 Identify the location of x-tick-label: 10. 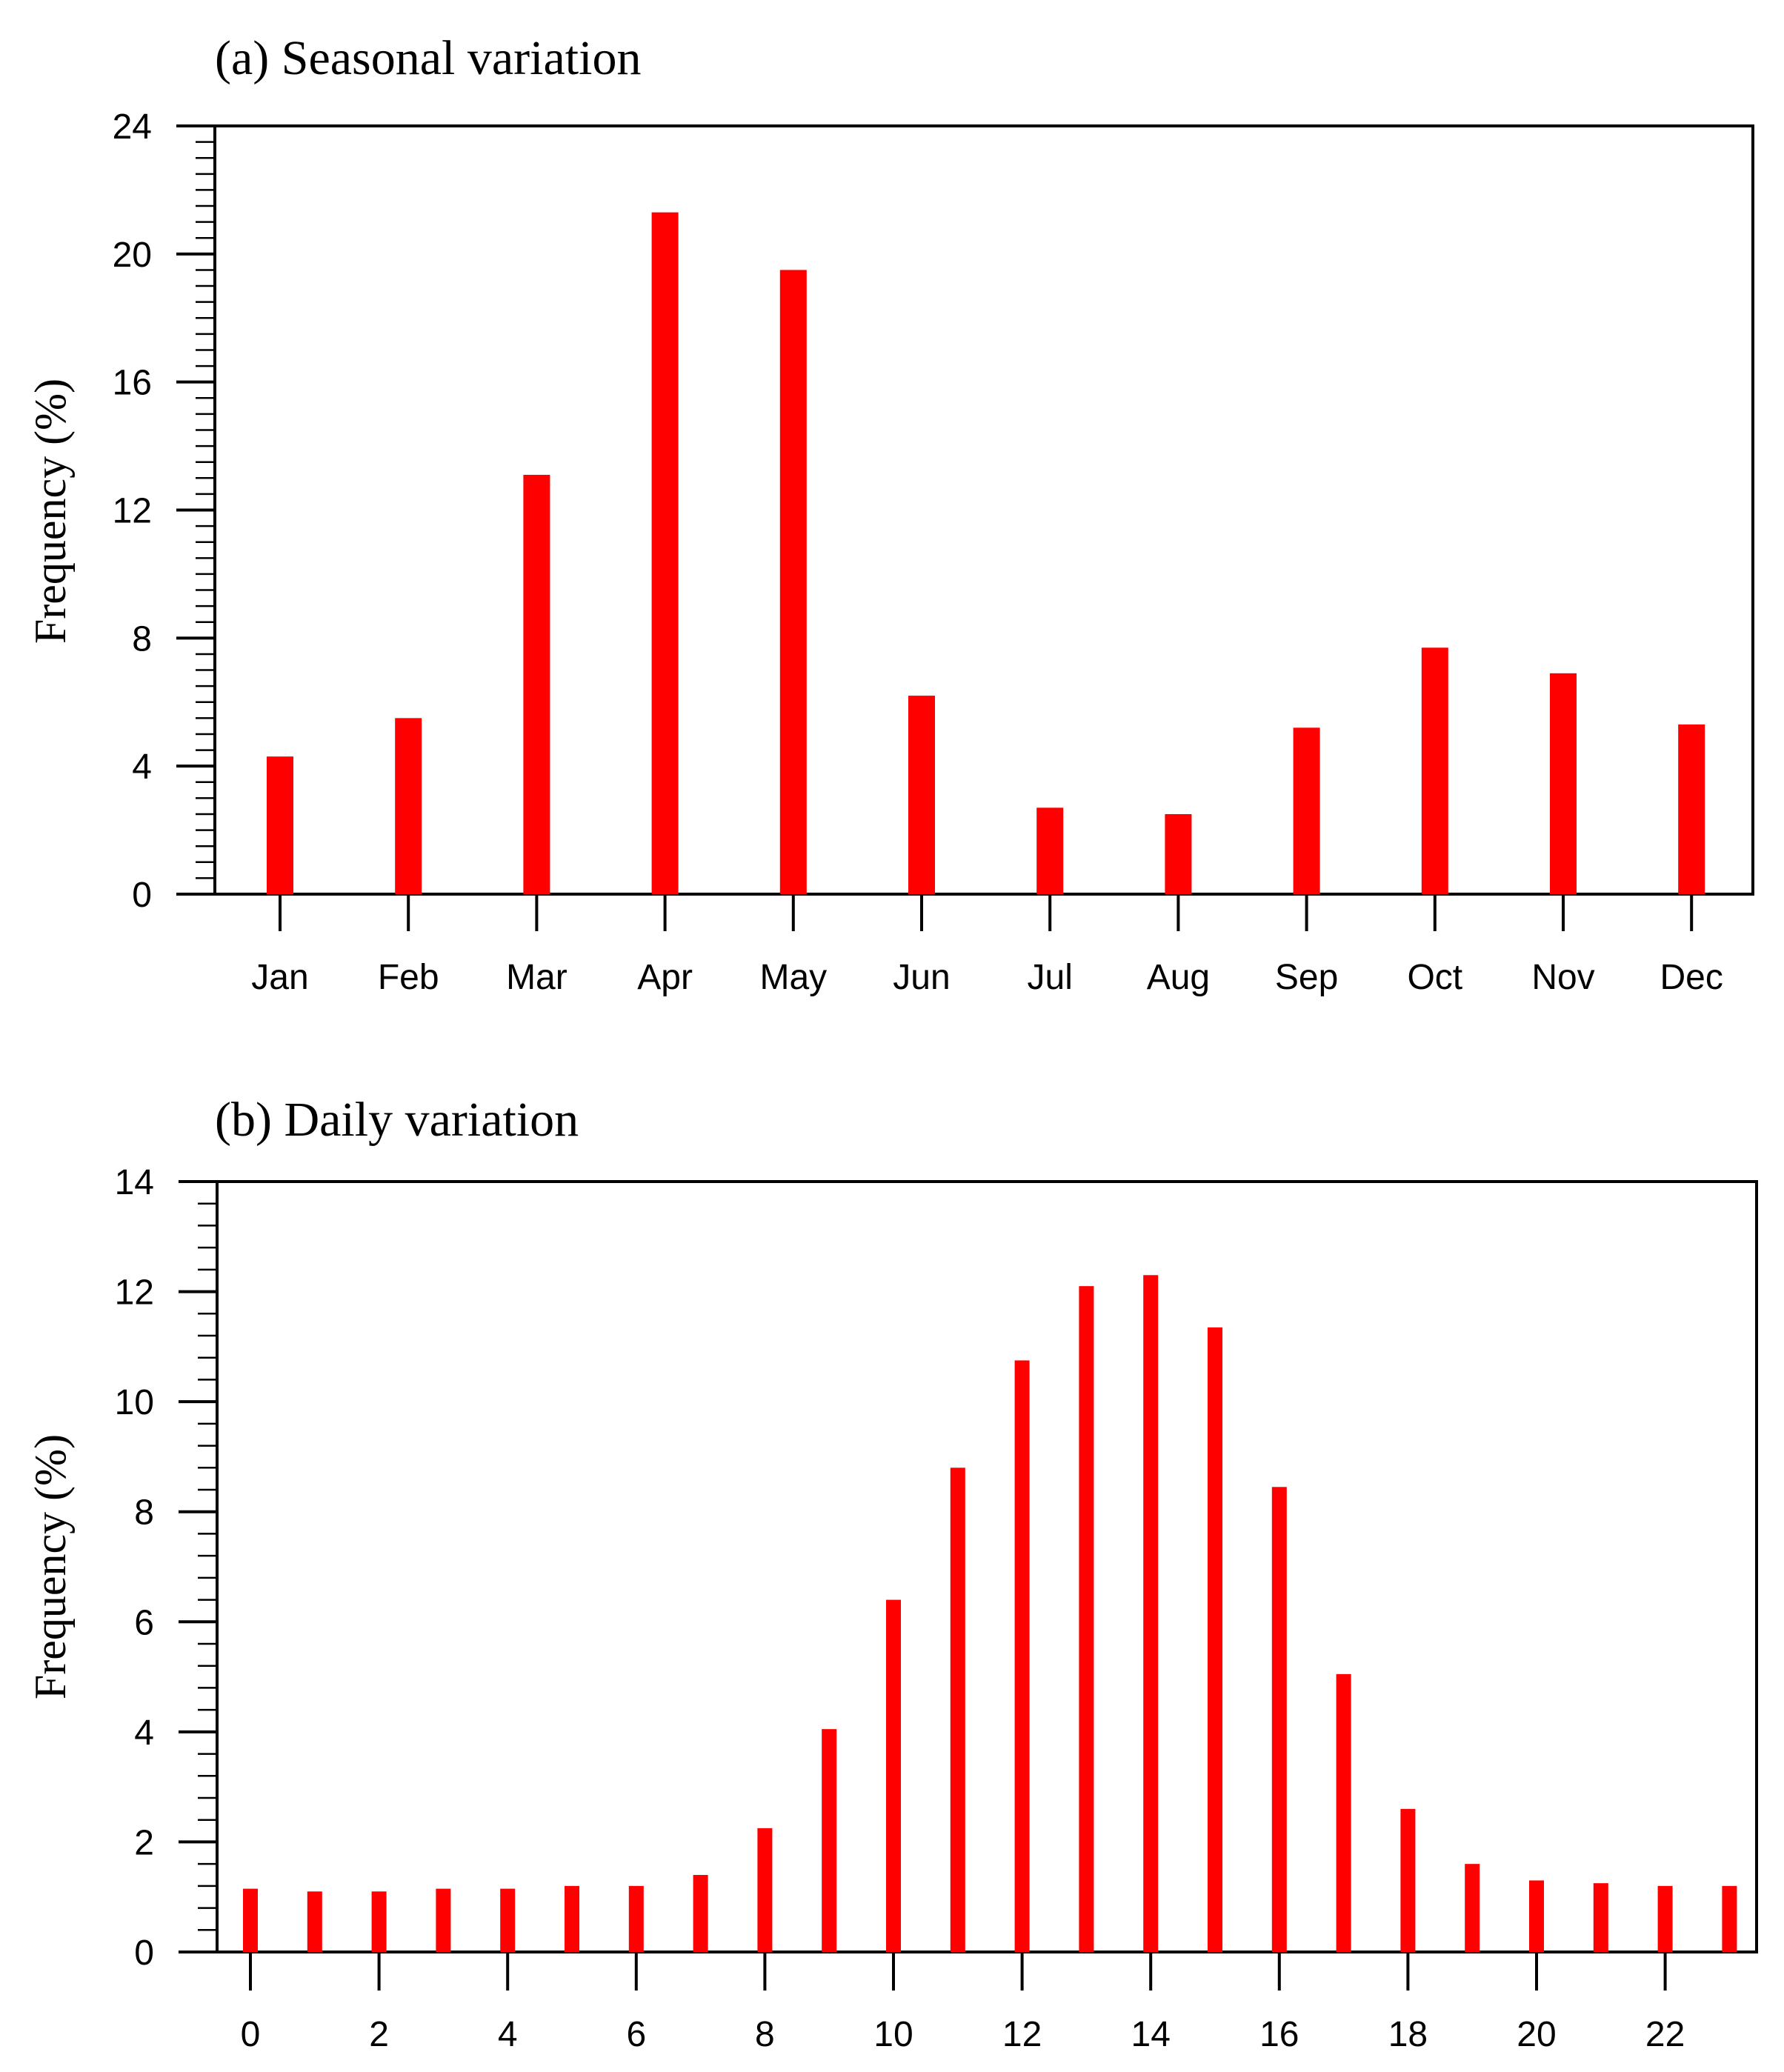
(893, 2034).